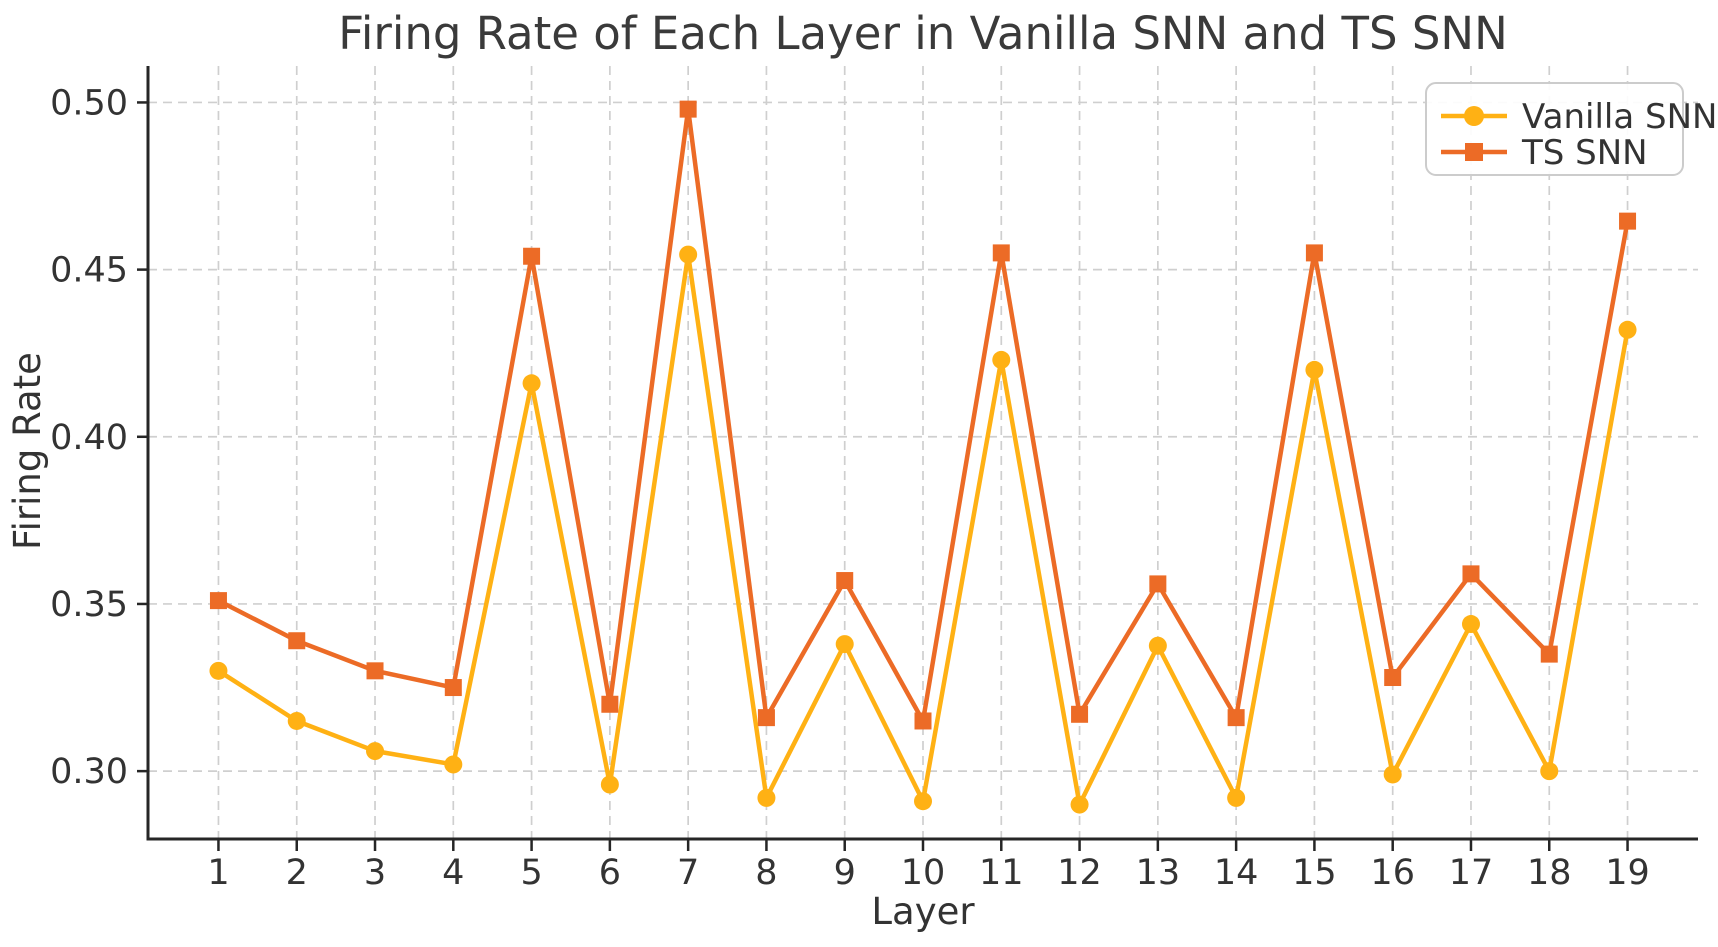 This screenshot has width=1718, height=947. Describe the element at coordinates (766, 873) in the screenshot. I see `x-tick-label: 8` at that location.